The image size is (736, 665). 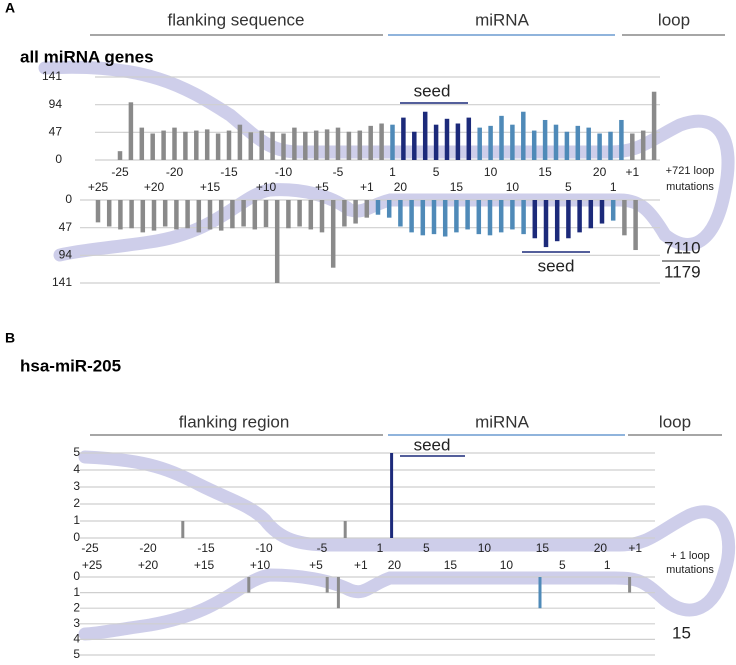 I want to click on x-tick-label: -25, so click(x=90, y=548).